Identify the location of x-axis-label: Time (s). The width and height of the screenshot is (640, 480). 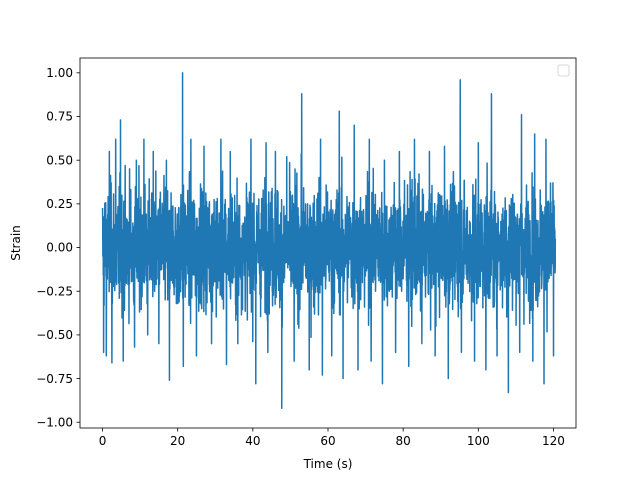
(328, 464).